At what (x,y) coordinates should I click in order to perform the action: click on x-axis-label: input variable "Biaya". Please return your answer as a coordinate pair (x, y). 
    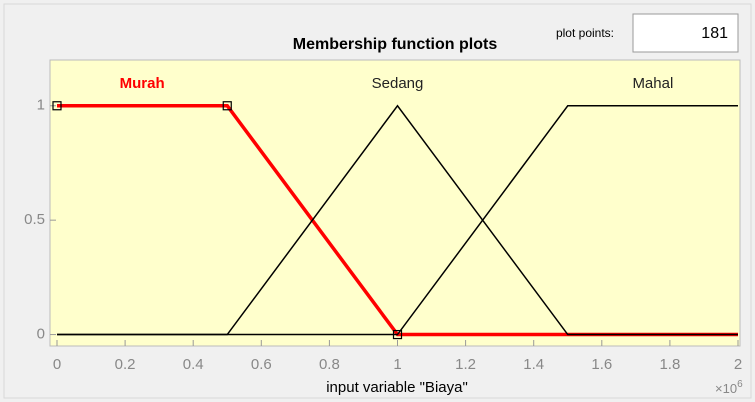
    Looking at the image, I should click on (397, 387).